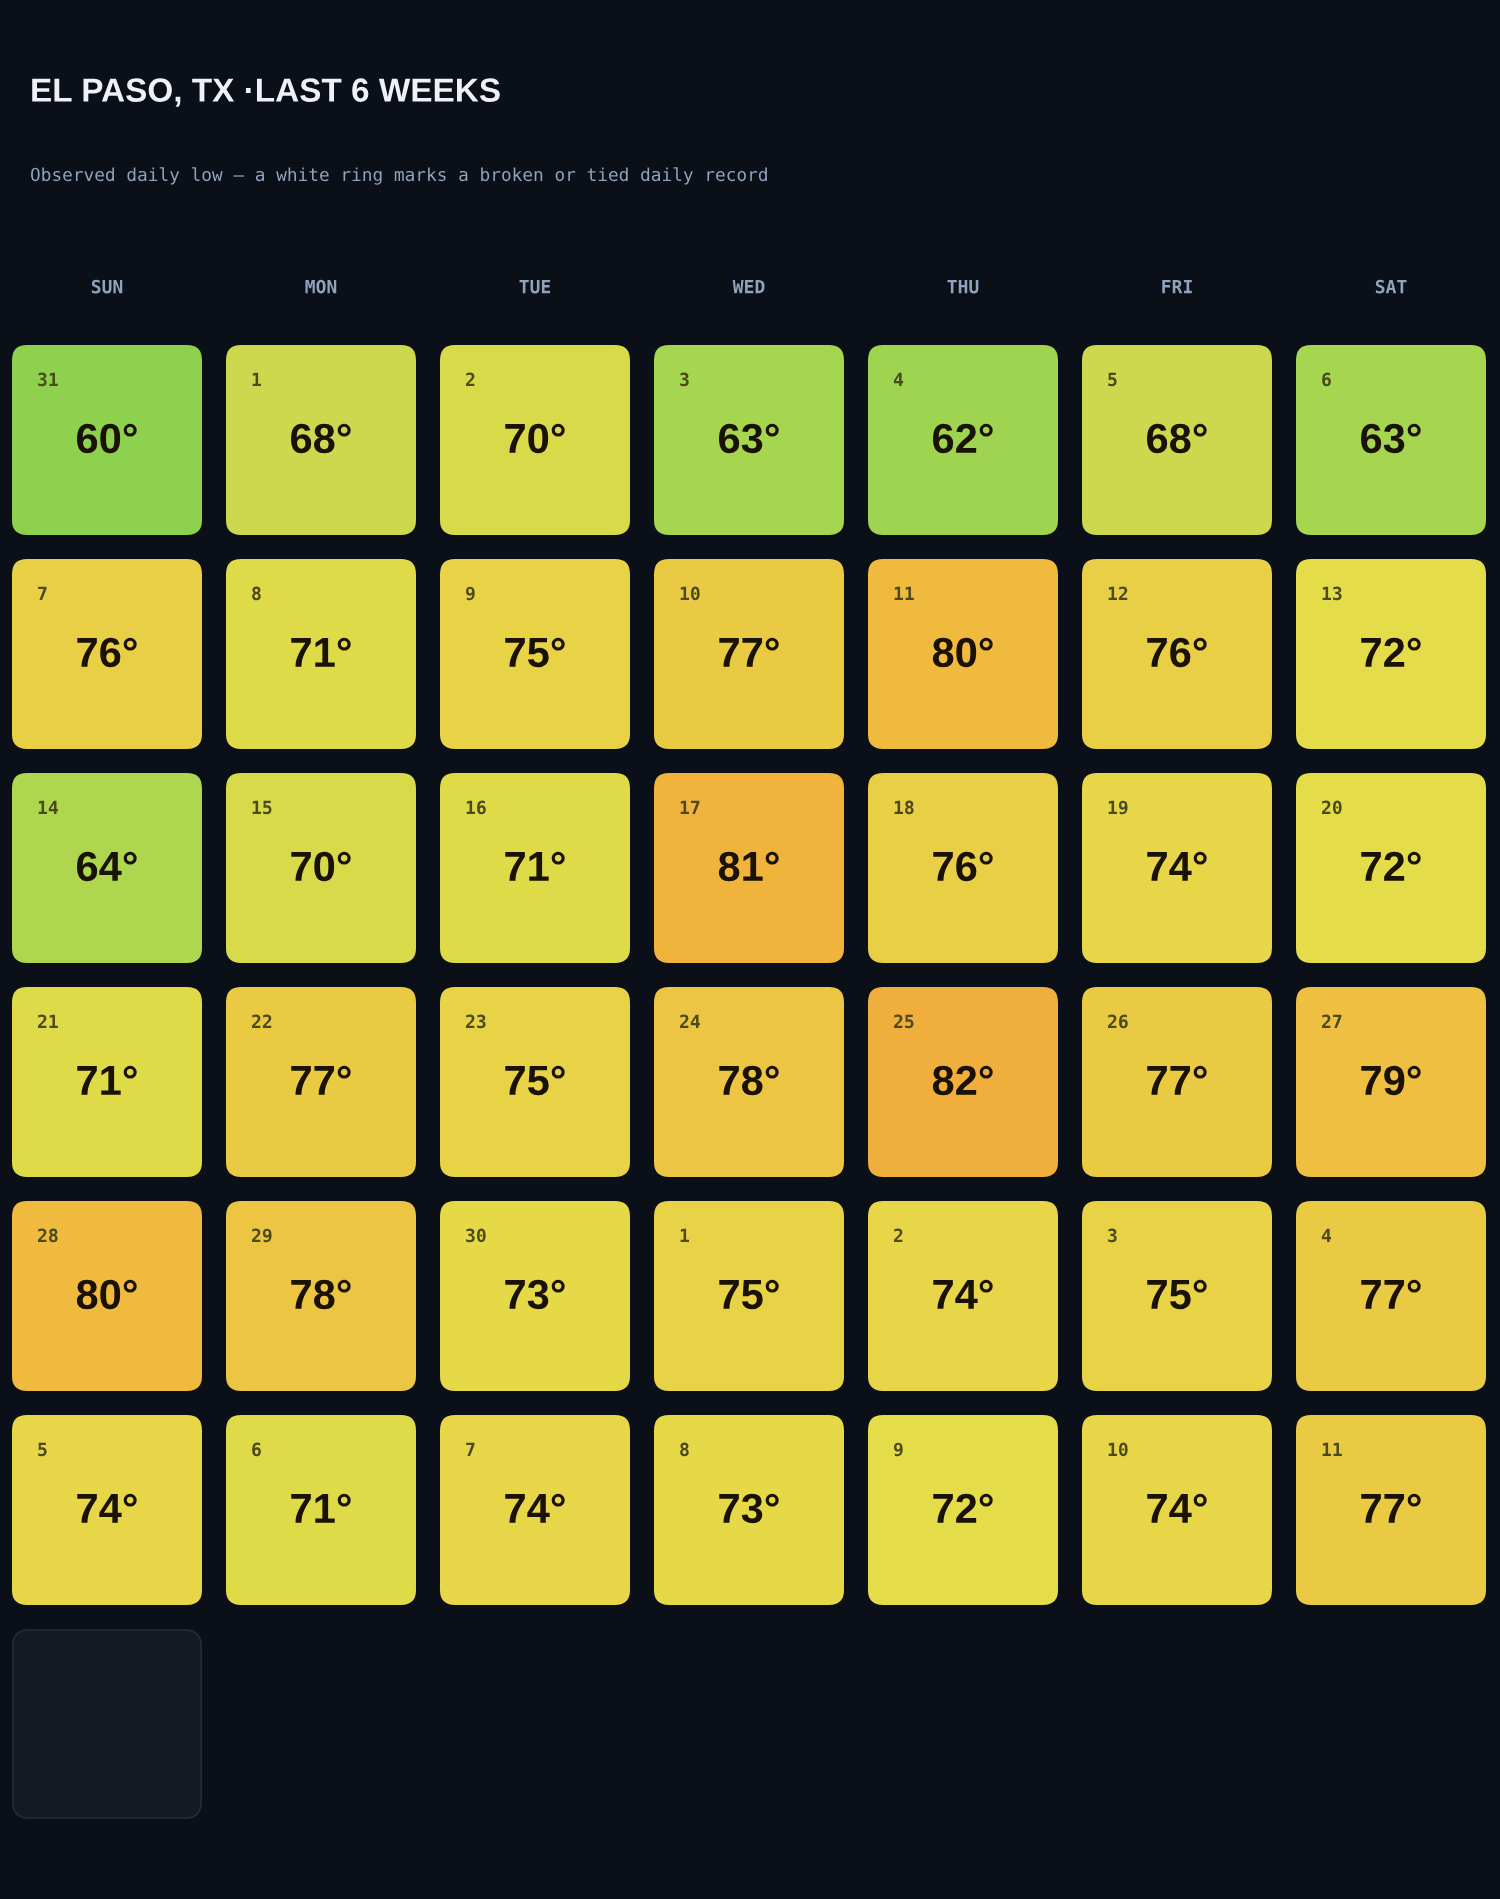 Image resolution: width=1500 pixels, height=1899 pixels. Describe the element at coordinates (262, 807) in the screenshot. I see `annotation: 15` at that location.